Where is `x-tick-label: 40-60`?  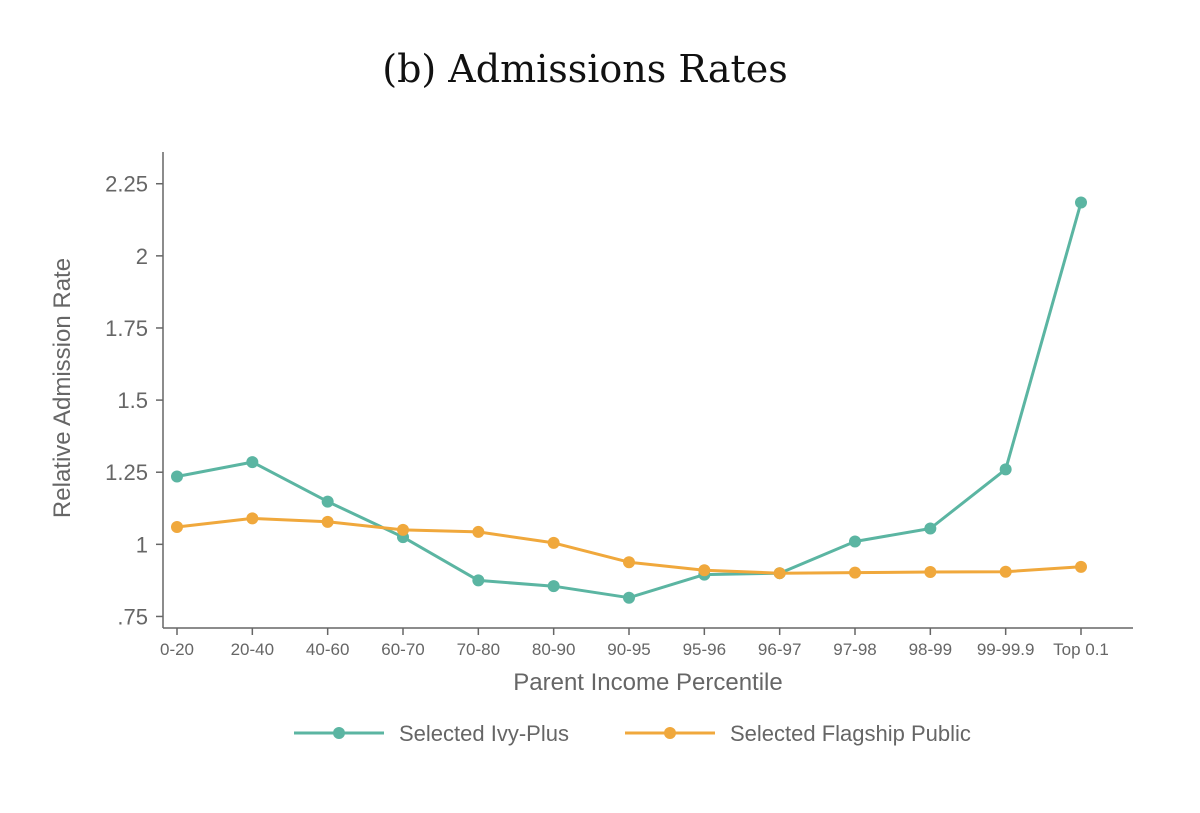
x-tick-label: 40-60 is located at coordinates (327, 649).